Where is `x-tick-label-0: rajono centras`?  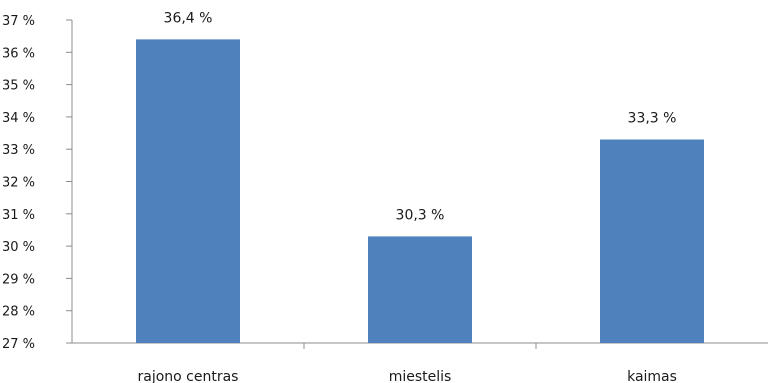 x-tick-label-0: rajono centras is located at coordinates (188, 376).